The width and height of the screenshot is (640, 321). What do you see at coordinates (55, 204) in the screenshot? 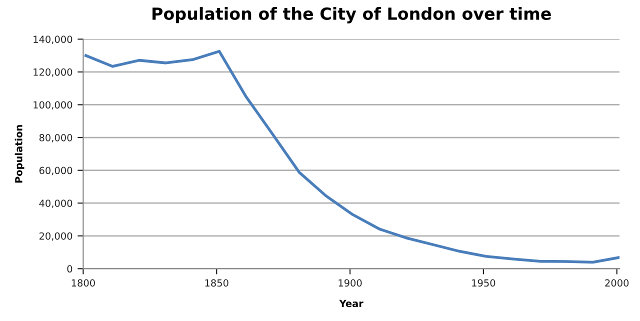
I see `y-tick-label: 40,000` at bounding box center [55, 204].